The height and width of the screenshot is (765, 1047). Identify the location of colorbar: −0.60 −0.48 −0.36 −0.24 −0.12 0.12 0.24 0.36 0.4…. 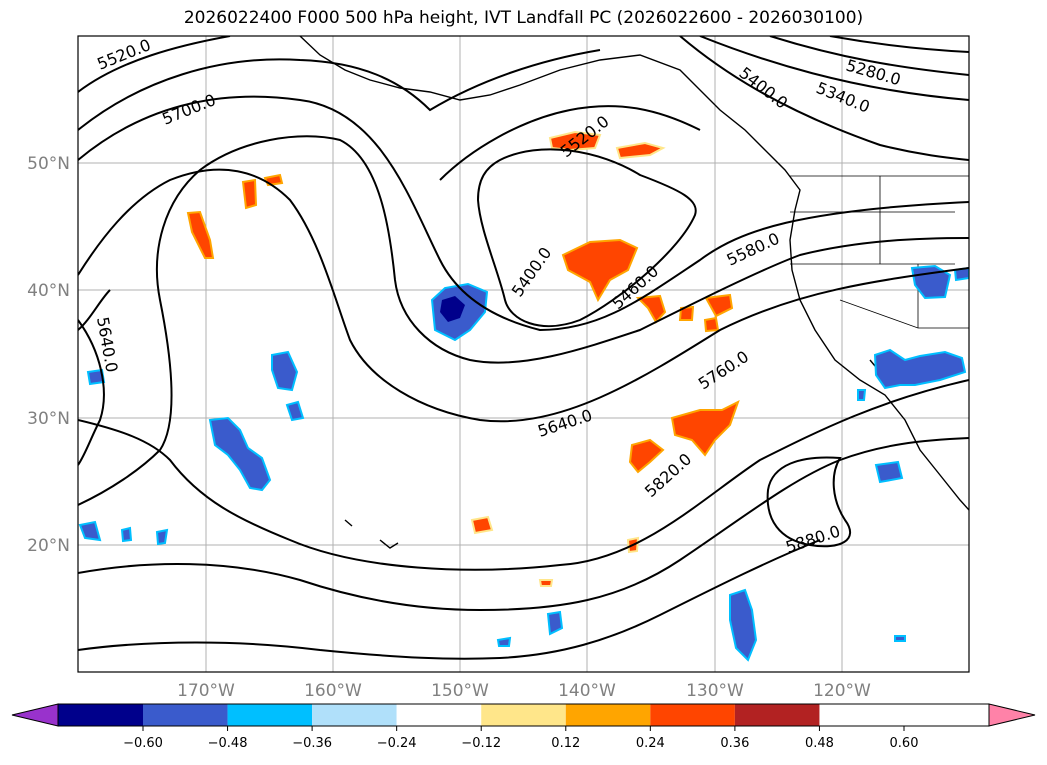
(523, 727).